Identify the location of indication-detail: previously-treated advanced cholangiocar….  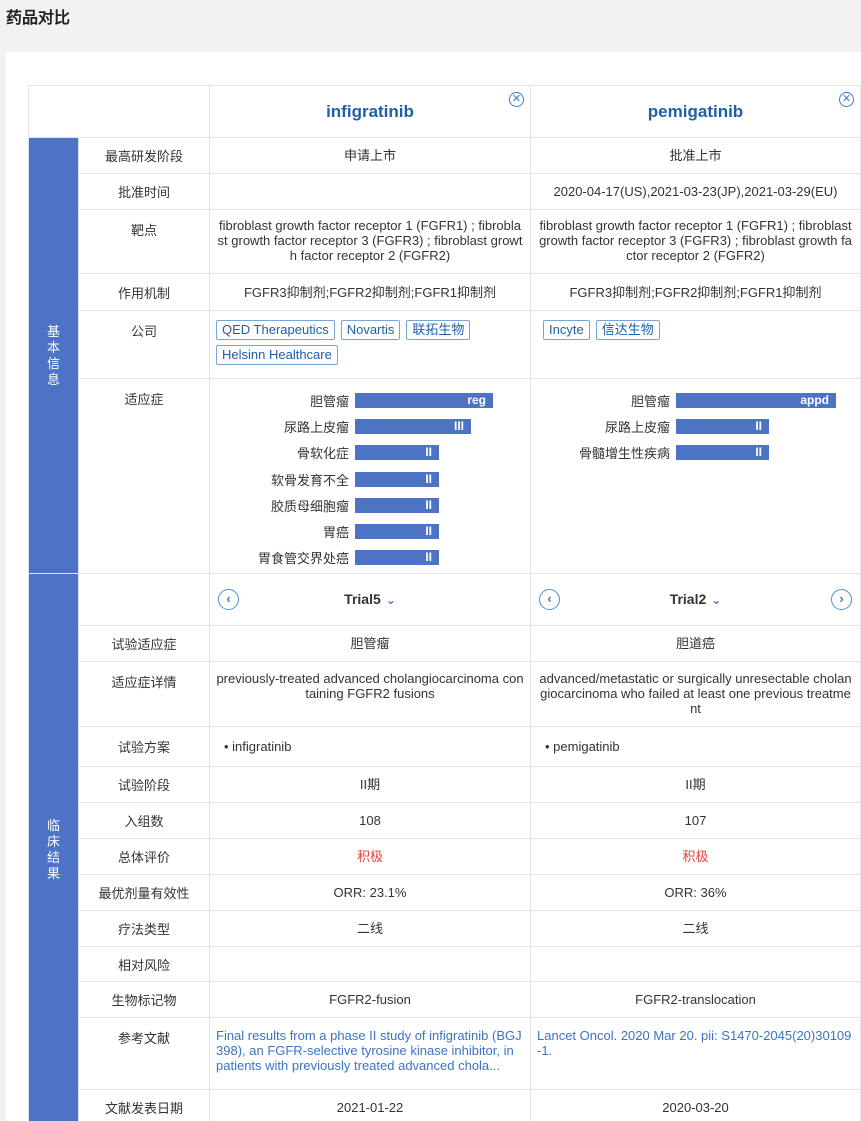
(370, 694).